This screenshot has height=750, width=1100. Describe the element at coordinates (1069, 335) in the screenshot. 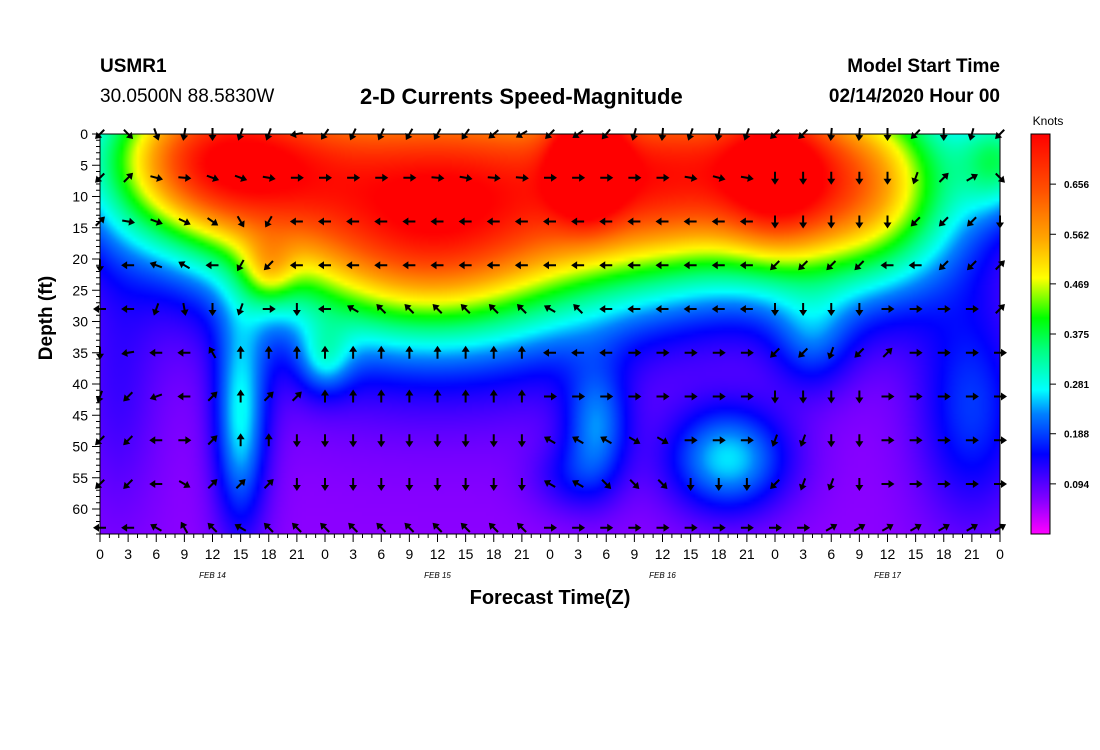

I see `colorbar-ticks: 0.656 0.562 0.469 0.375 0.281 0.188 0.094` at that location.